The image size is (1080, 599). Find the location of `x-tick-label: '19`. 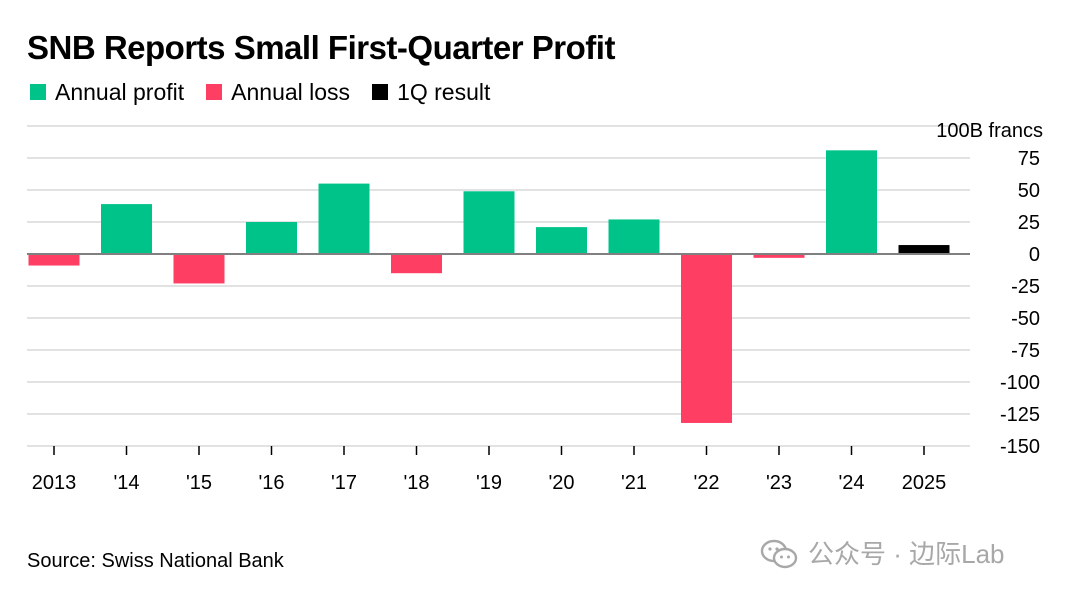

x-tick-label: '19 is located at coordinates (489, 483).